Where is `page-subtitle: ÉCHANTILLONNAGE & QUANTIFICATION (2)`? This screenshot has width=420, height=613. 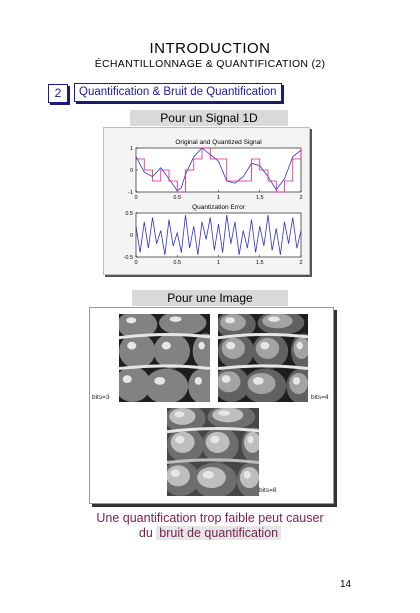
page-subtitle: ÉCHANTILLONNAGE & QUANTIFICATION (2) is located at coordinates (210, 64).